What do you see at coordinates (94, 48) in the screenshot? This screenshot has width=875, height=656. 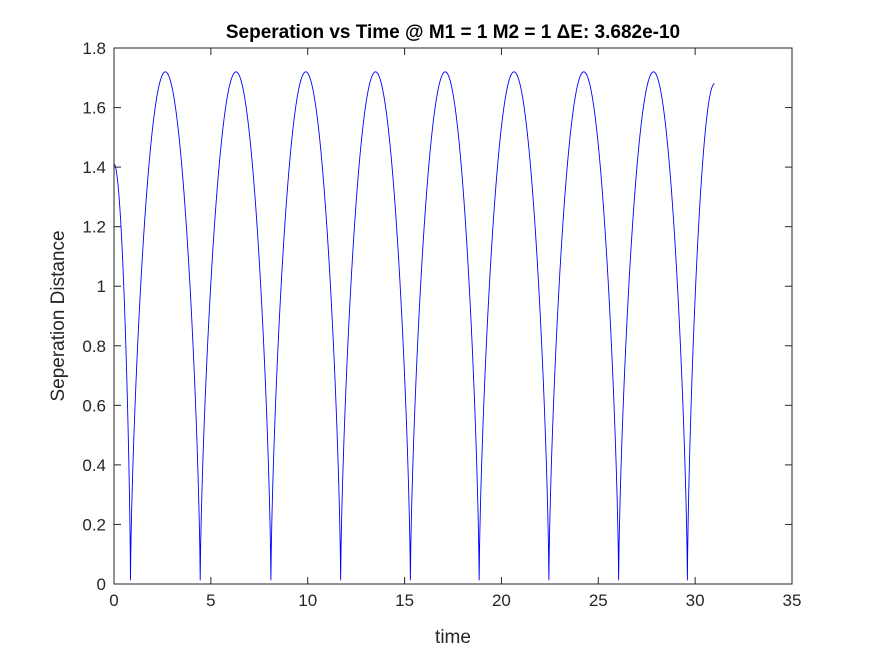 I see `y-tick-label: 1.8` at bounding box center [94, 48].